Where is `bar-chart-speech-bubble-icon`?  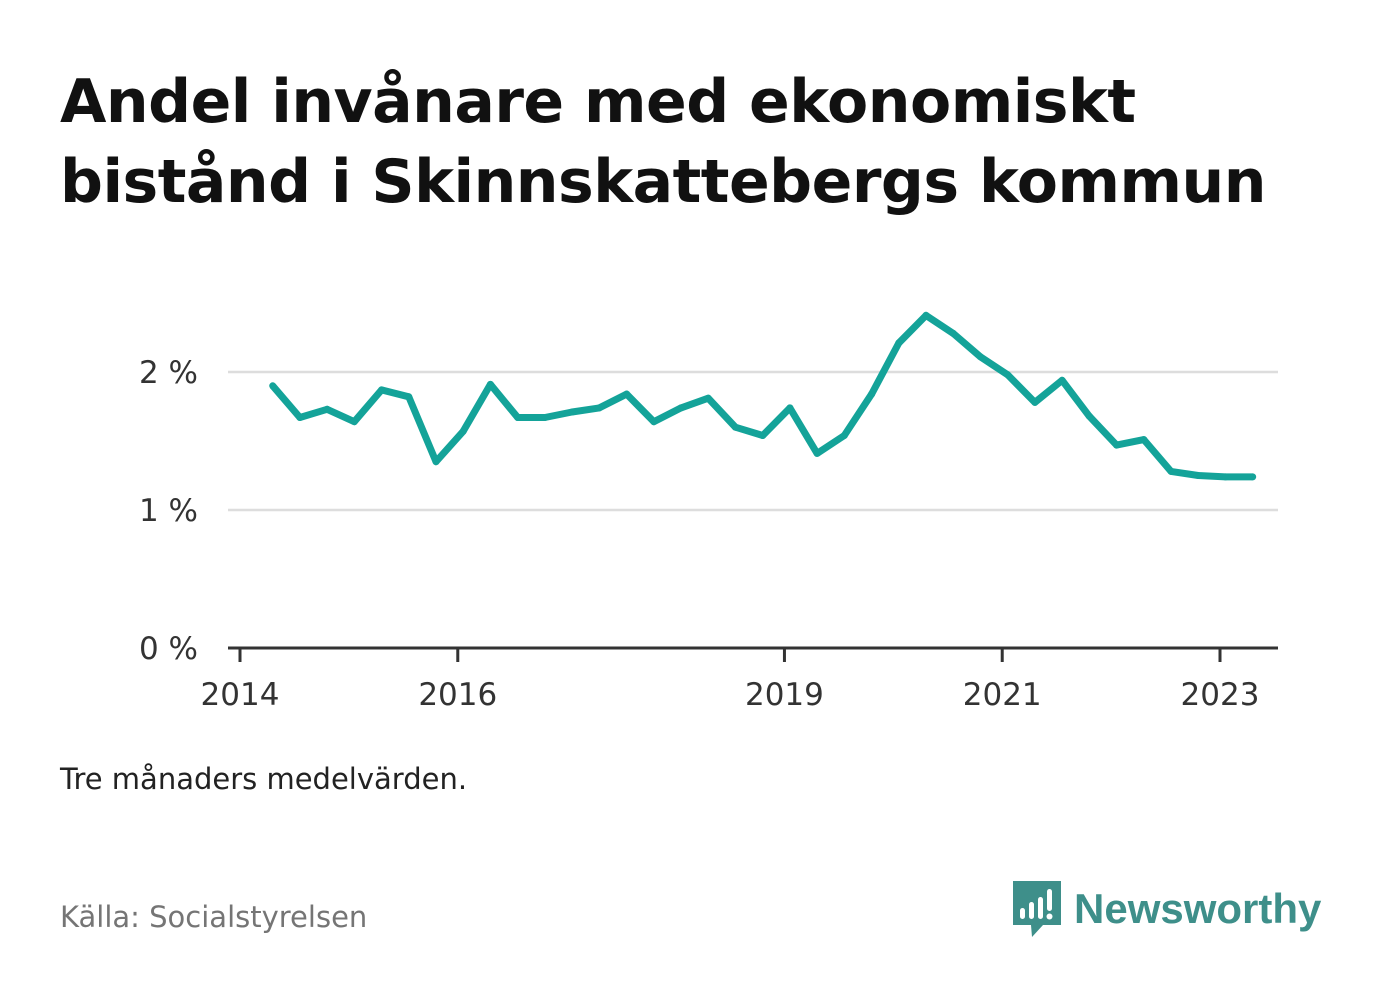
bar-chart-speech-bubble-icon is located at coordinates (1037, 909).